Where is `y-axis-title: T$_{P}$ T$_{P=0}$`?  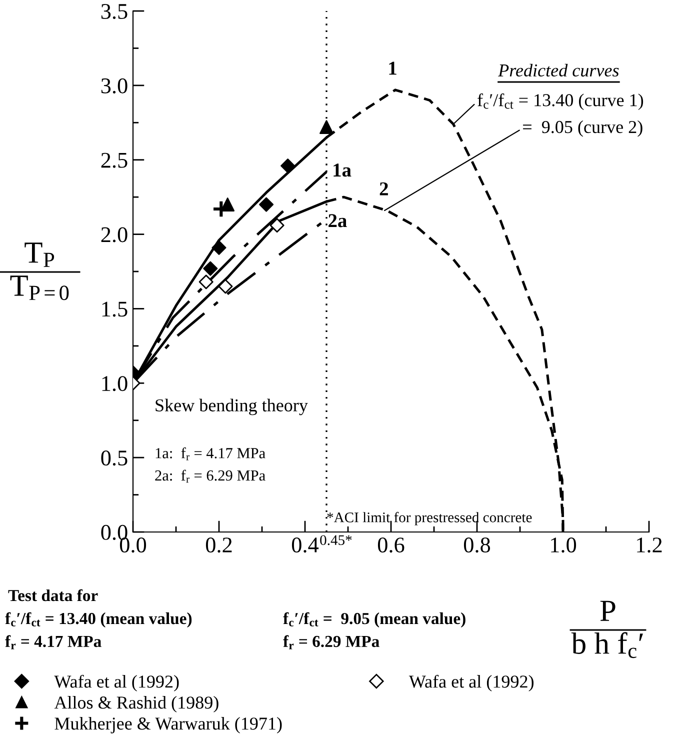
y-axis-title: T$_{P}$ T$_{P=0}$ is located at coordinates (39, 271).